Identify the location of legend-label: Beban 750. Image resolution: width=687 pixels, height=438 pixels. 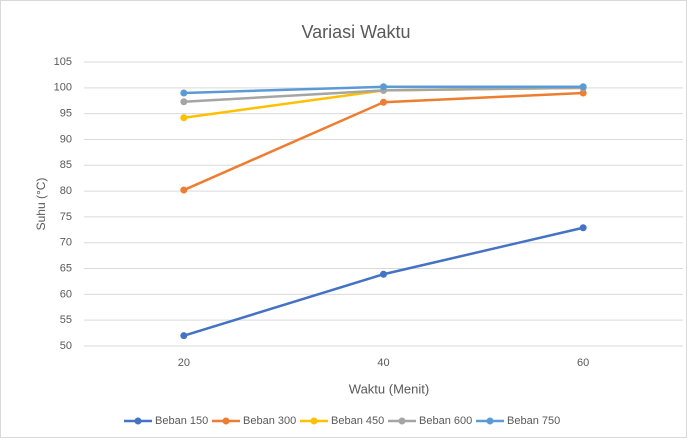
(533, 421).